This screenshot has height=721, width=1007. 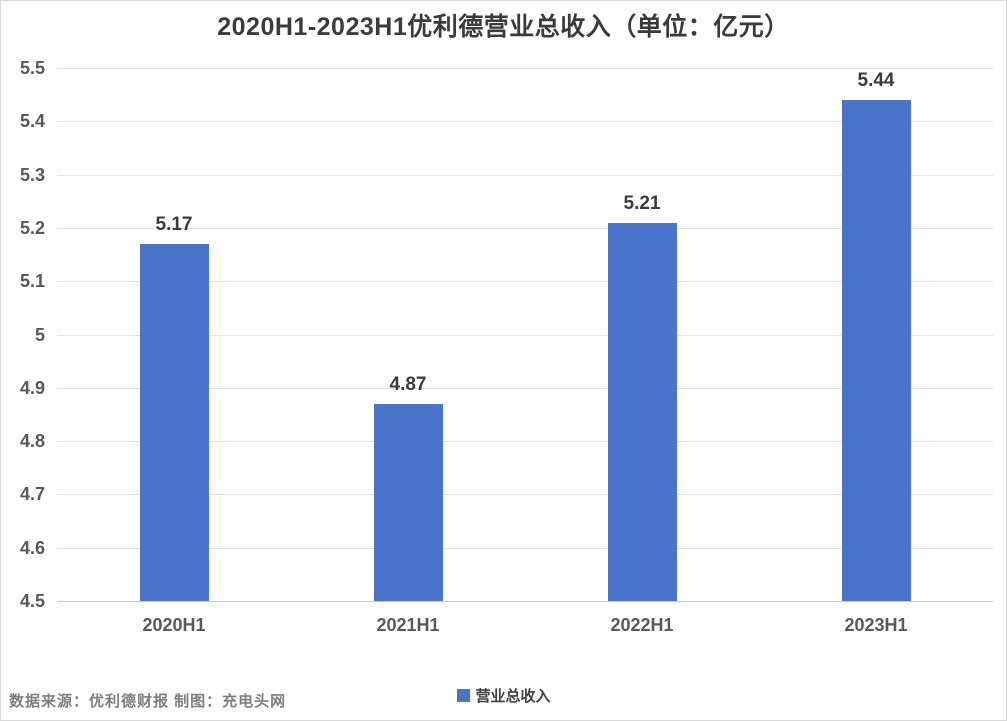 What do you see at coordinates (642, 625) in the screenshot?
I see `x-tick-label: 2022H1` at bounding box center [642, 625].